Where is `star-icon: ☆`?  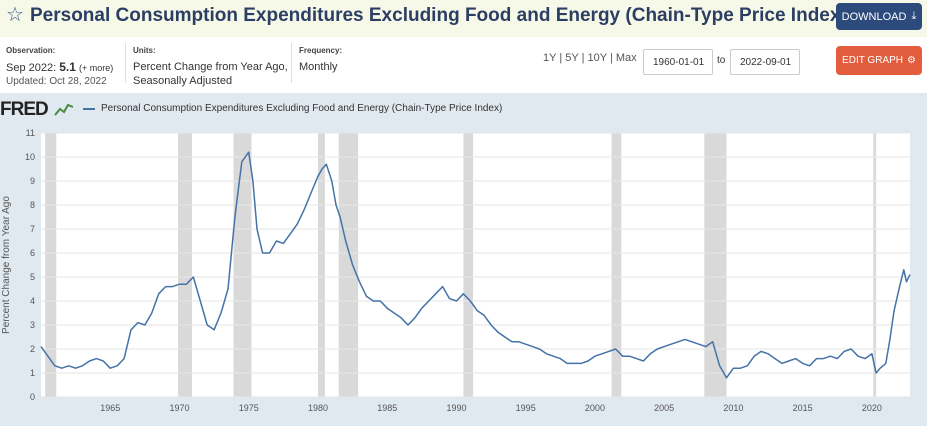
star-icon: ☆ is located at coordinates (15, 15).